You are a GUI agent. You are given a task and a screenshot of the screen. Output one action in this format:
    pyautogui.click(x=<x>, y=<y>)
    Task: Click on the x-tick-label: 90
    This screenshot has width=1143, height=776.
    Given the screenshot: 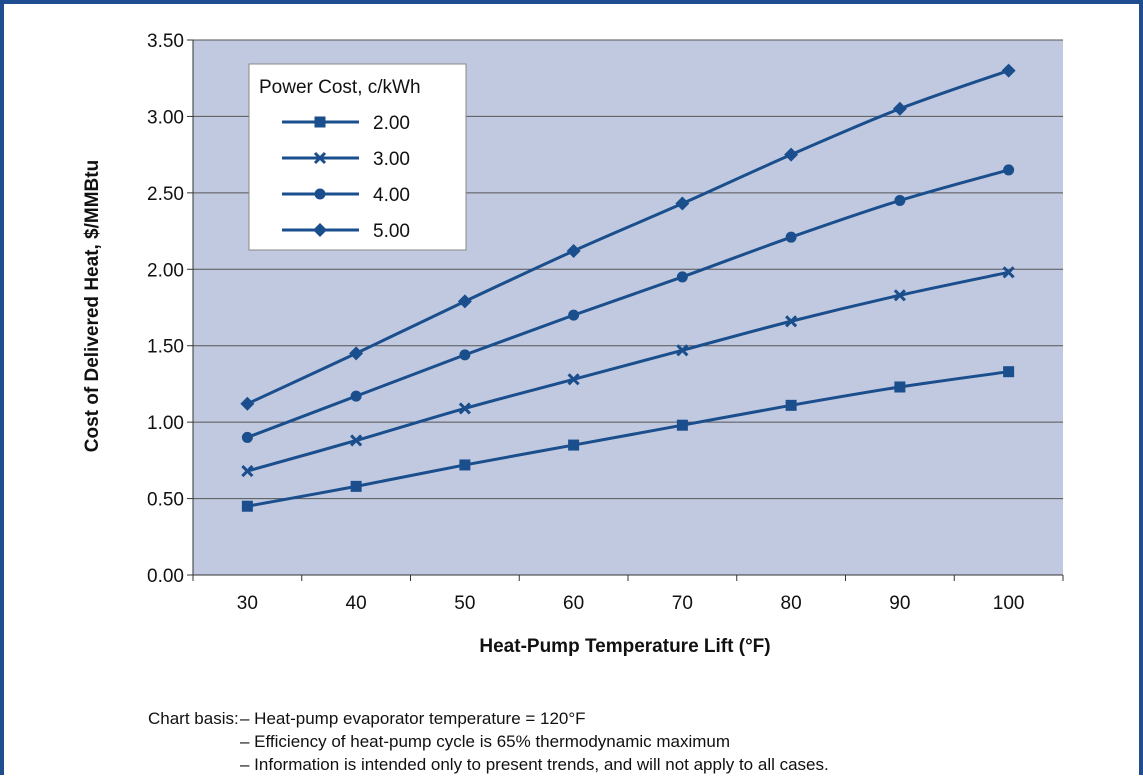 What is the action you would take?
    pyautogui.click(x=899, y=603)
    